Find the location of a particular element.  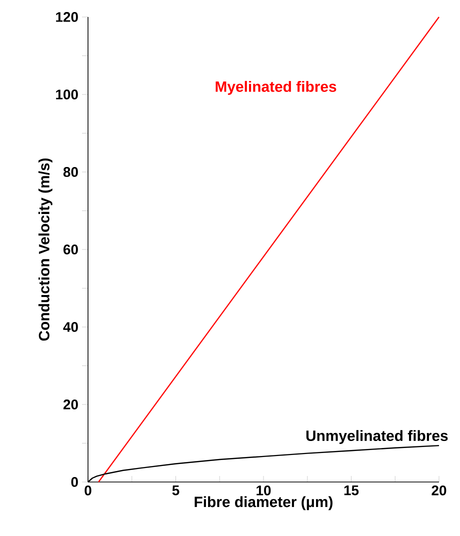

x-tick-label: 5 is located at coordinates (176, 491).